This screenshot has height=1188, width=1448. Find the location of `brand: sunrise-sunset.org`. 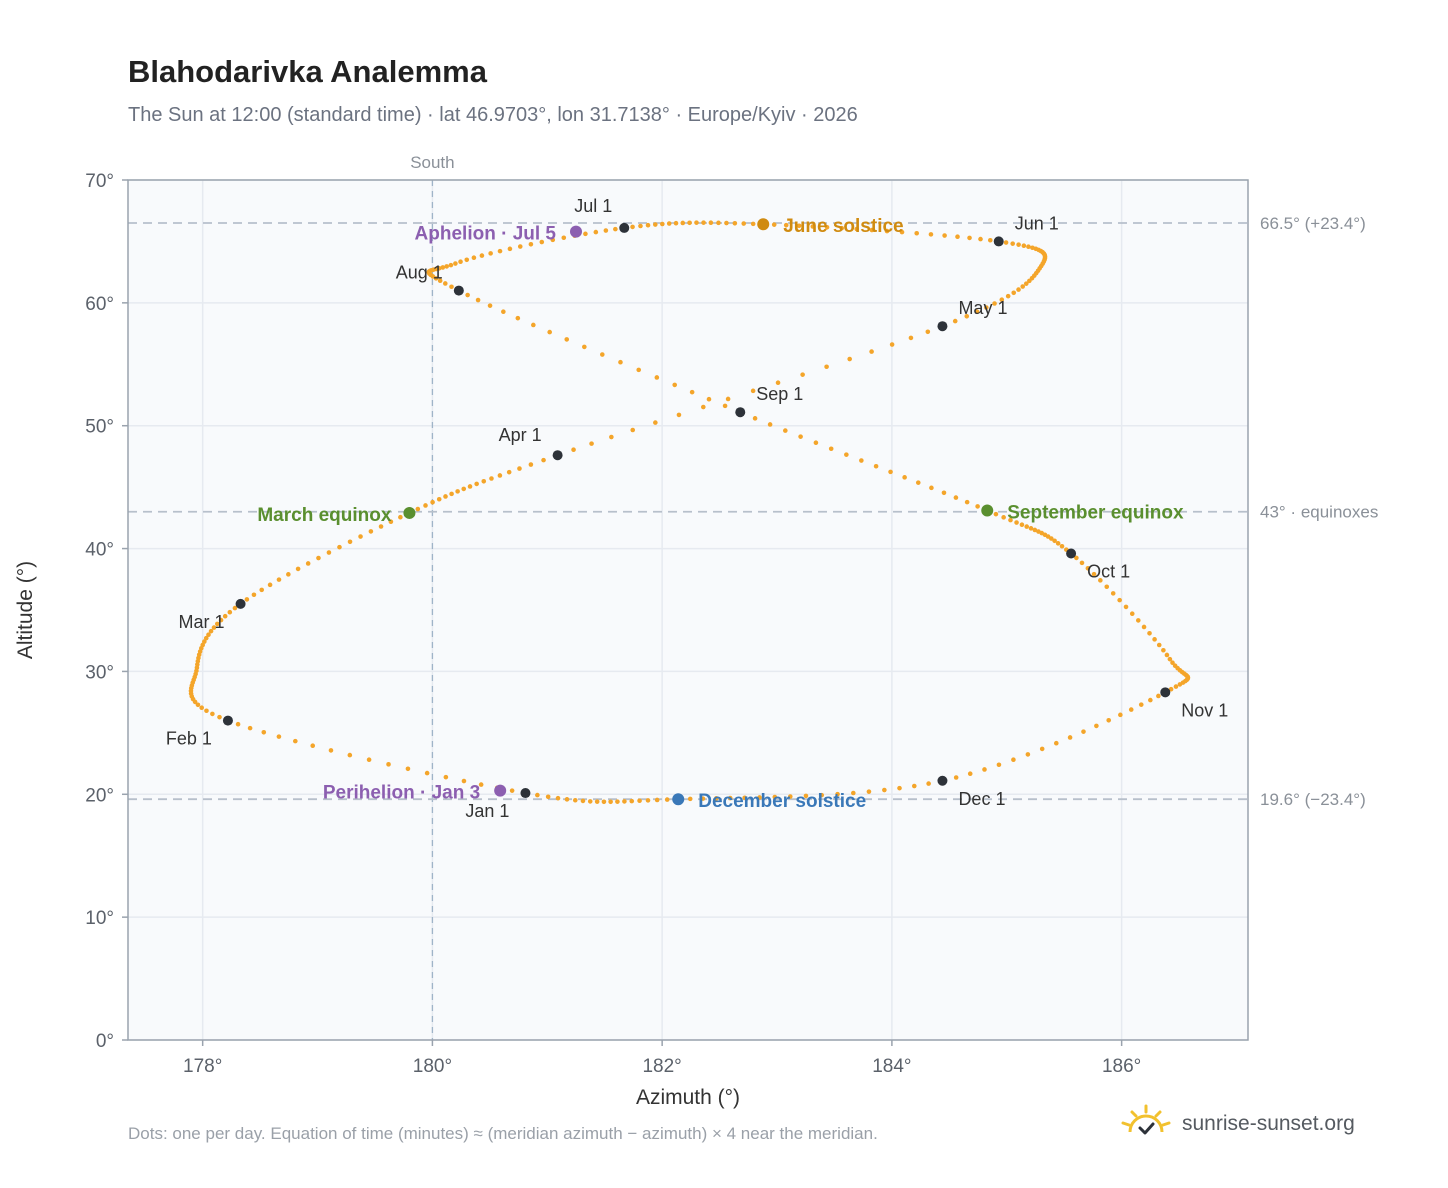

brand: sunrise-sunset.org is located at coordinates (1237, 1124).